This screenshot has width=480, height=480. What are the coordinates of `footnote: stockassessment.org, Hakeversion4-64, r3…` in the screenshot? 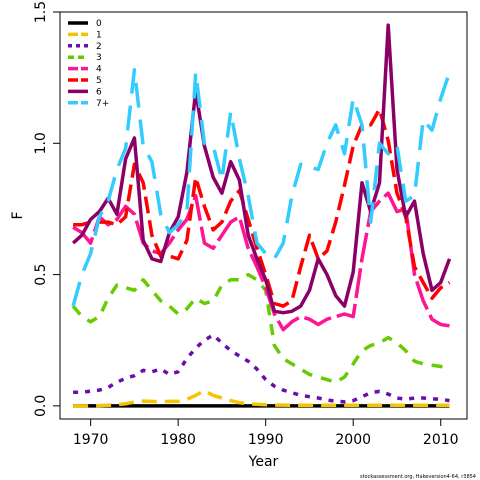 It's located at (418, 477).